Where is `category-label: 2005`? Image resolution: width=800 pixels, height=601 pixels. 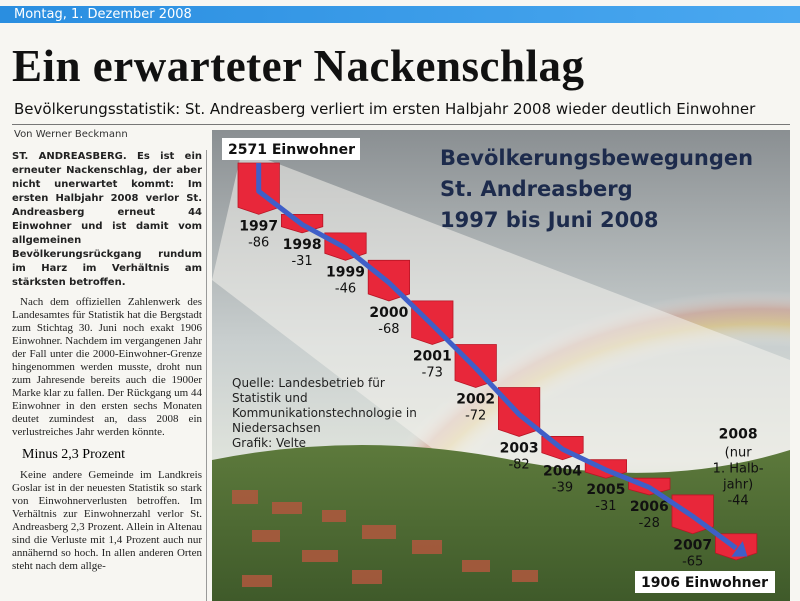
category-label: 2005 is located at coordinates (605, 490).